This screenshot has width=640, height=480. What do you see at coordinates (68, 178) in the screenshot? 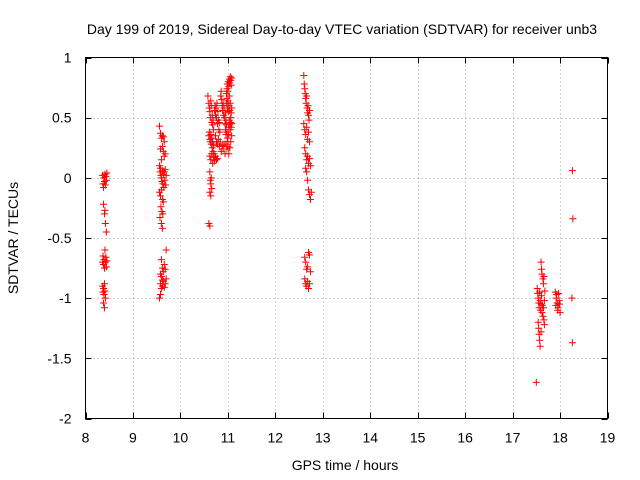
I see `y-tick-label: 0` at bounding box center [68, 178].